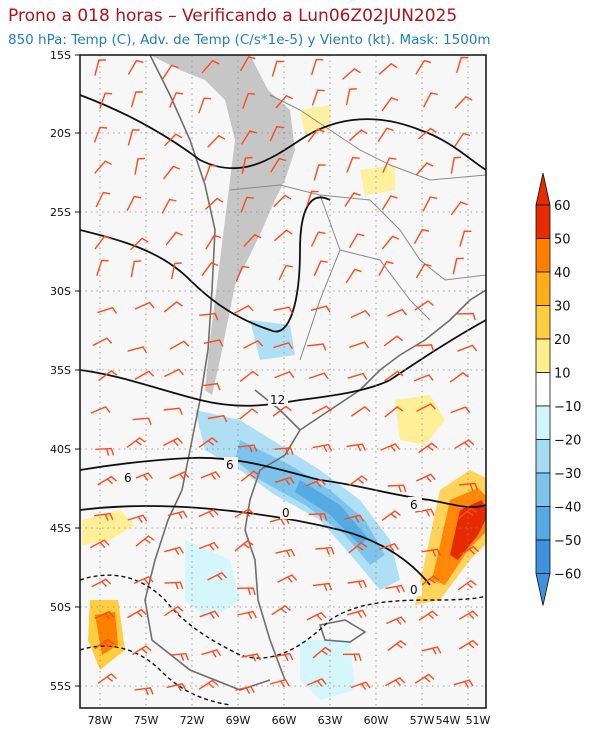  I want to click on latitude-ticks, so click(77, 370).